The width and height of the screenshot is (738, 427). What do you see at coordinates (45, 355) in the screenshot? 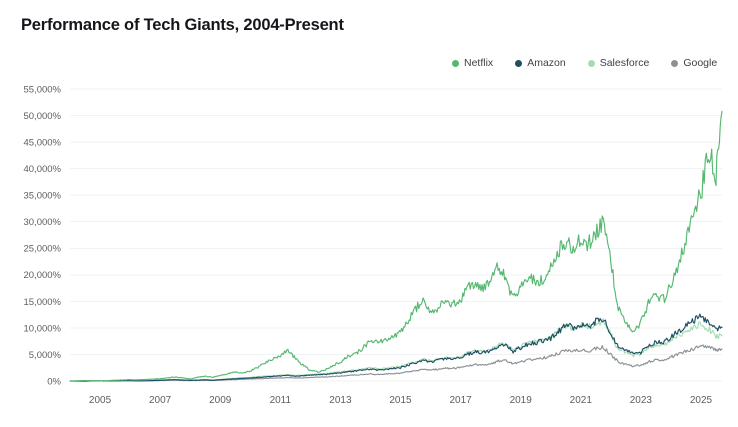
I see `y-axis-tick-label: 5,000%` at bounding box center [45, 355].